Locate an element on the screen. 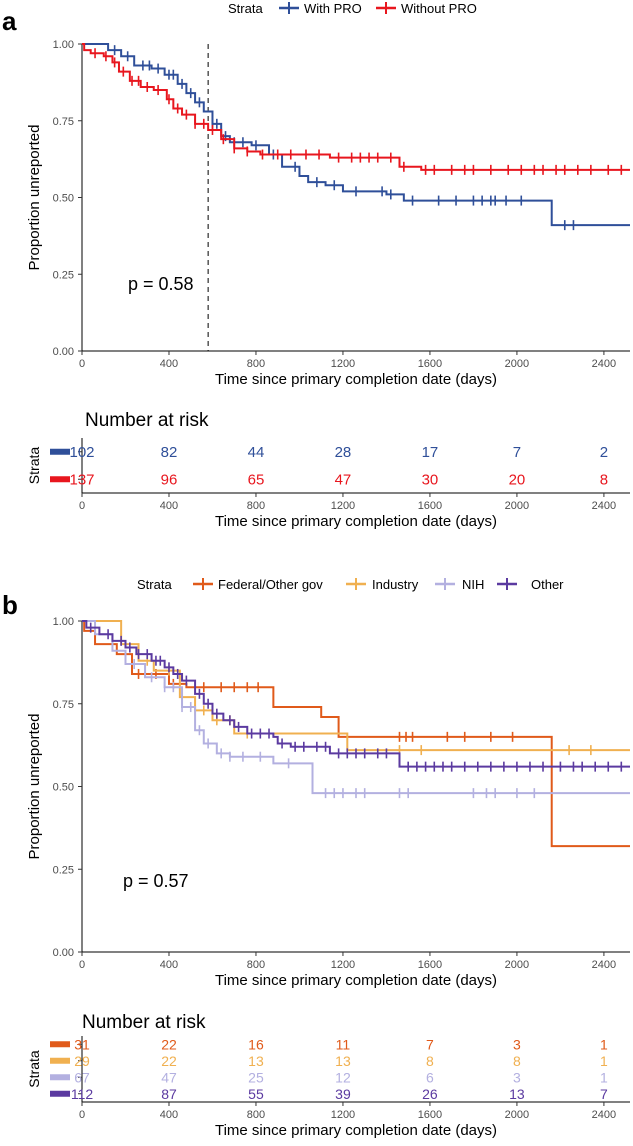 This screenshot has height=1146, width=633. panel-b-risk-title: Number at risk is located at coordinates (144, 1022).